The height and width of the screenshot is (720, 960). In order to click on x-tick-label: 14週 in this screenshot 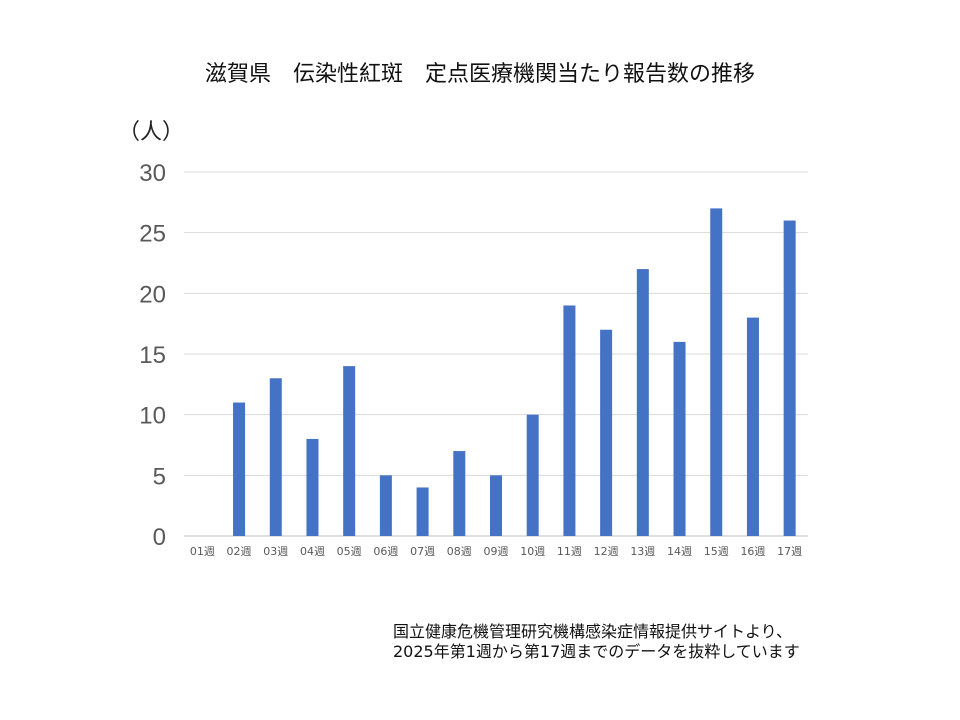, I will do `click(679, 551)`.